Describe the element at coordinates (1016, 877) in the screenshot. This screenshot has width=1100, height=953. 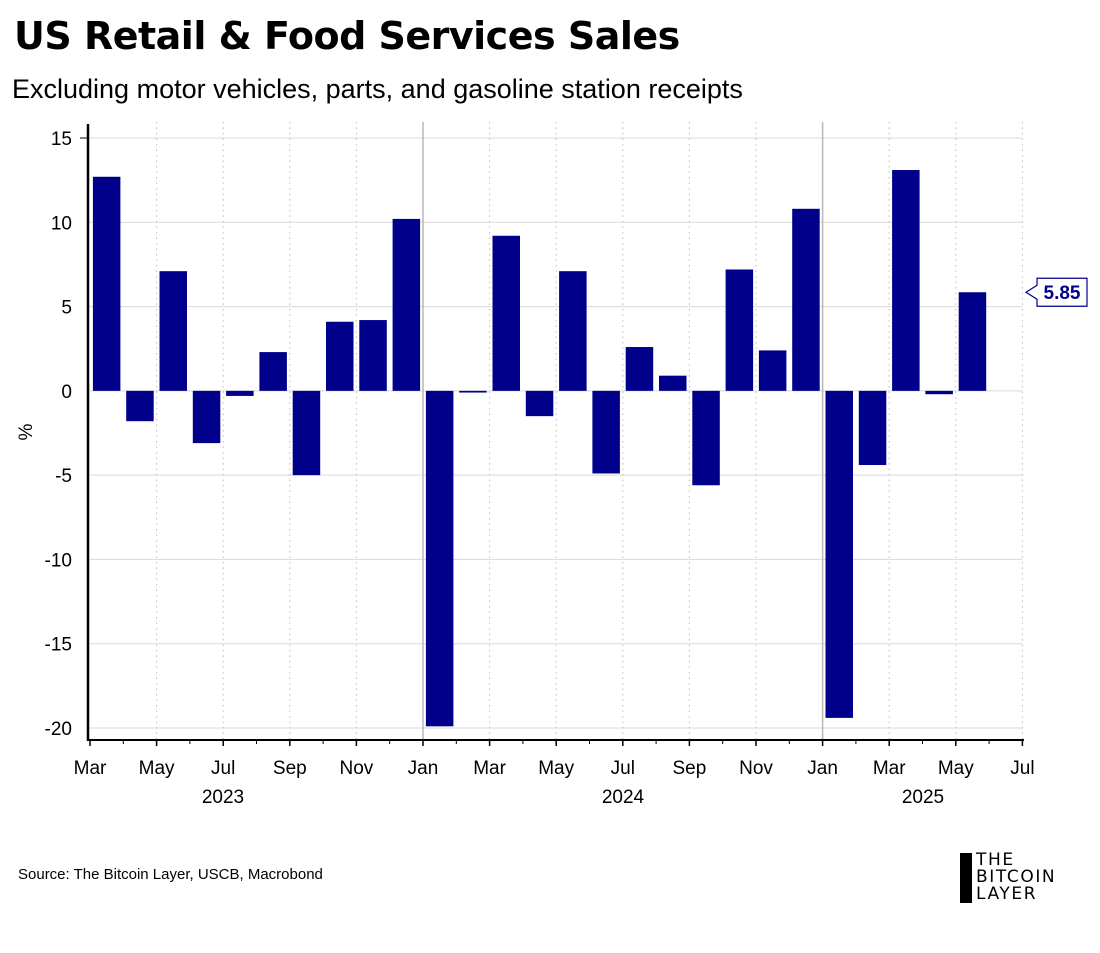
I see `logo-line-2: BITCOIN` at that location.